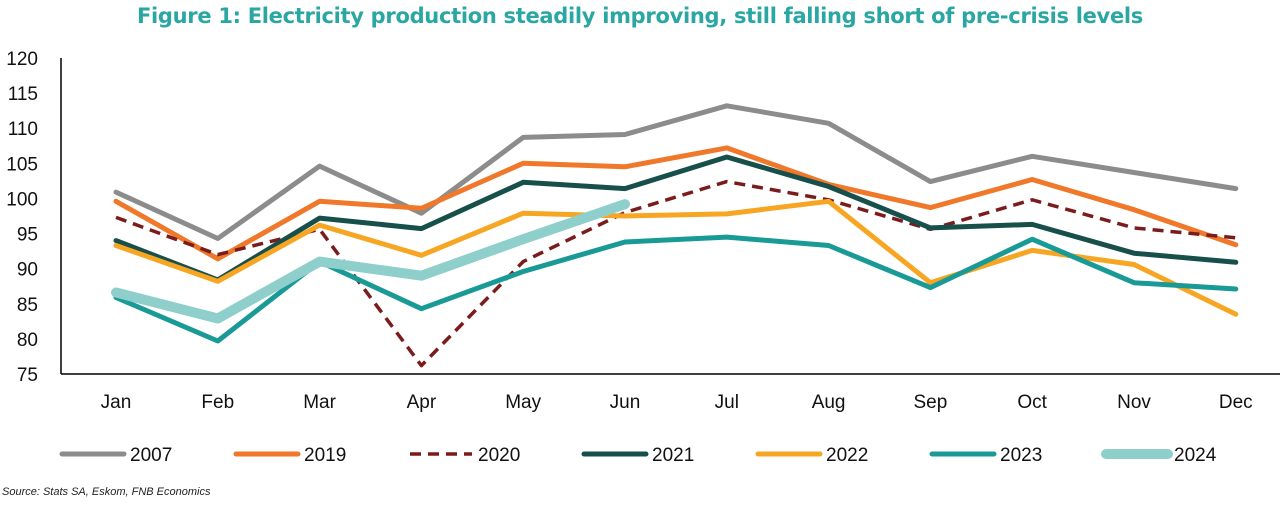 The image size is (1280, 512). What do you see at coordinates (1032, 402) in the screenshot?
I see `x-tick-label: Oct` at bounding box center [1032, 402].